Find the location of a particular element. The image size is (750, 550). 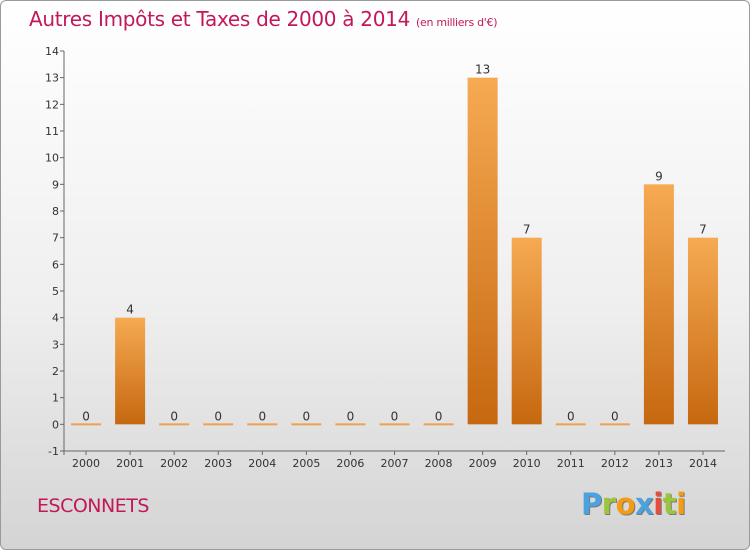

y-tick-label: 3 is located at coordinates (55, 344).